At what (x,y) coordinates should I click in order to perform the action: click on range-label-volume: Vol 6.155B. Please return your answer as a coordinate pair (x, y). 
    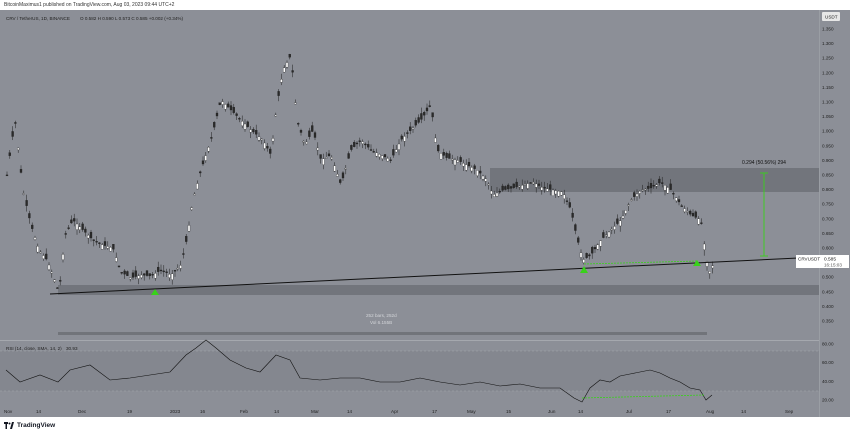
    Looking at the image, I should click on (381, 322).